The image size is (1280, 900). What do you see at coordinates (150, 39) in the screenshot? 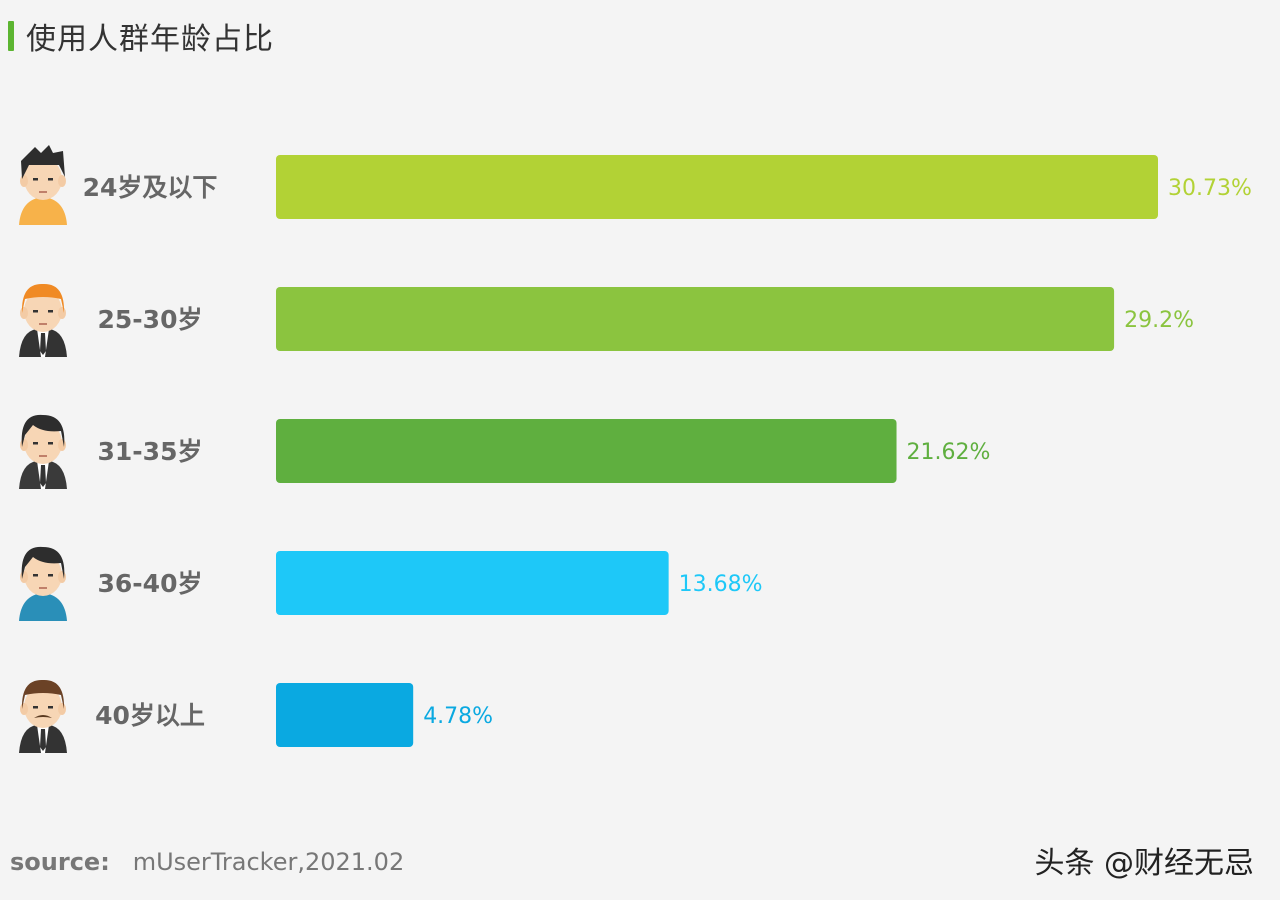
I see `chart-title: 使用人群年龄占比` at bounding box center [150, 39].